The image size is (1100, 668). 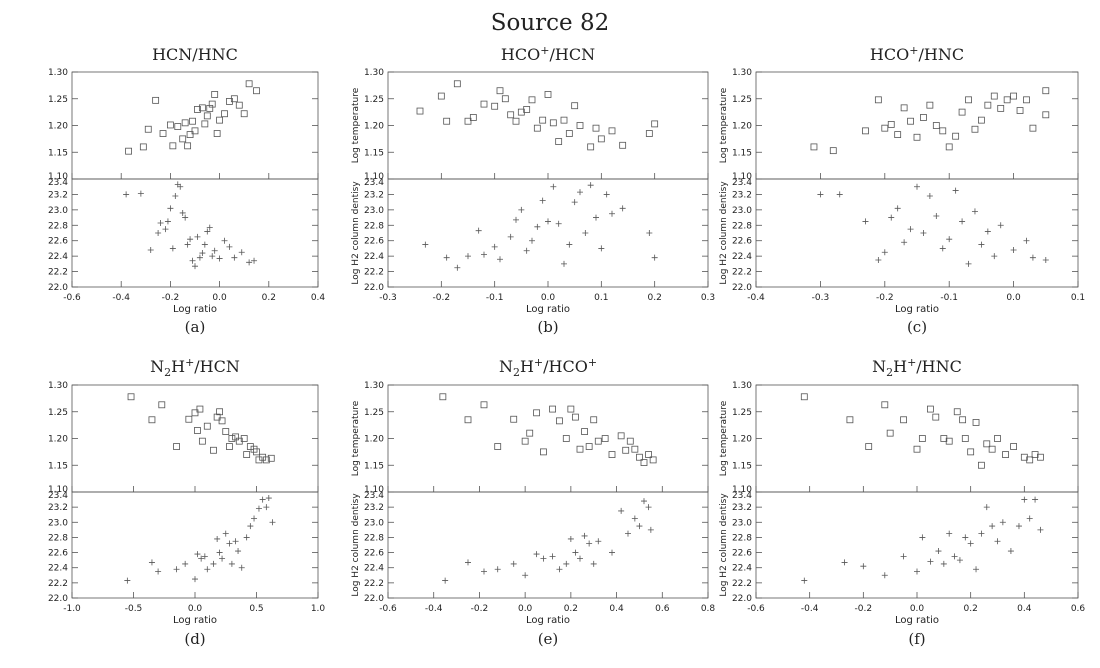 What do you see at coordinates (708, 298) in the screenshot?
I see `x-tick-label: 0.3` at bounding box center [708, 298].